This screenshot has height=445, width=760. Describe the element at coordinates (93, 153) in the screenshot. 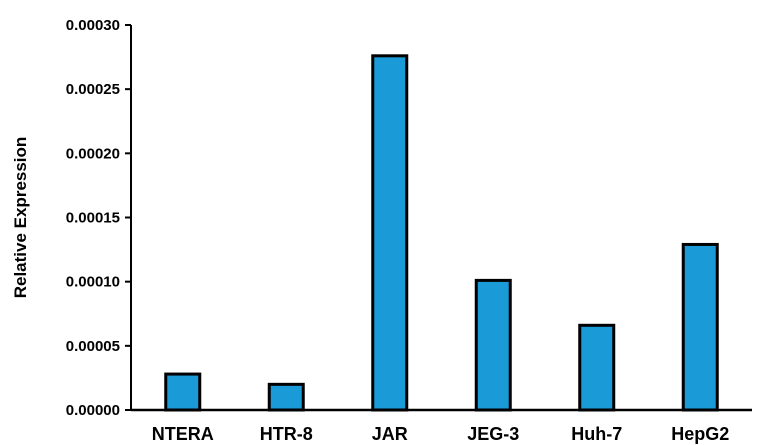

I see `y-tick-label: 0.00020` at that location.